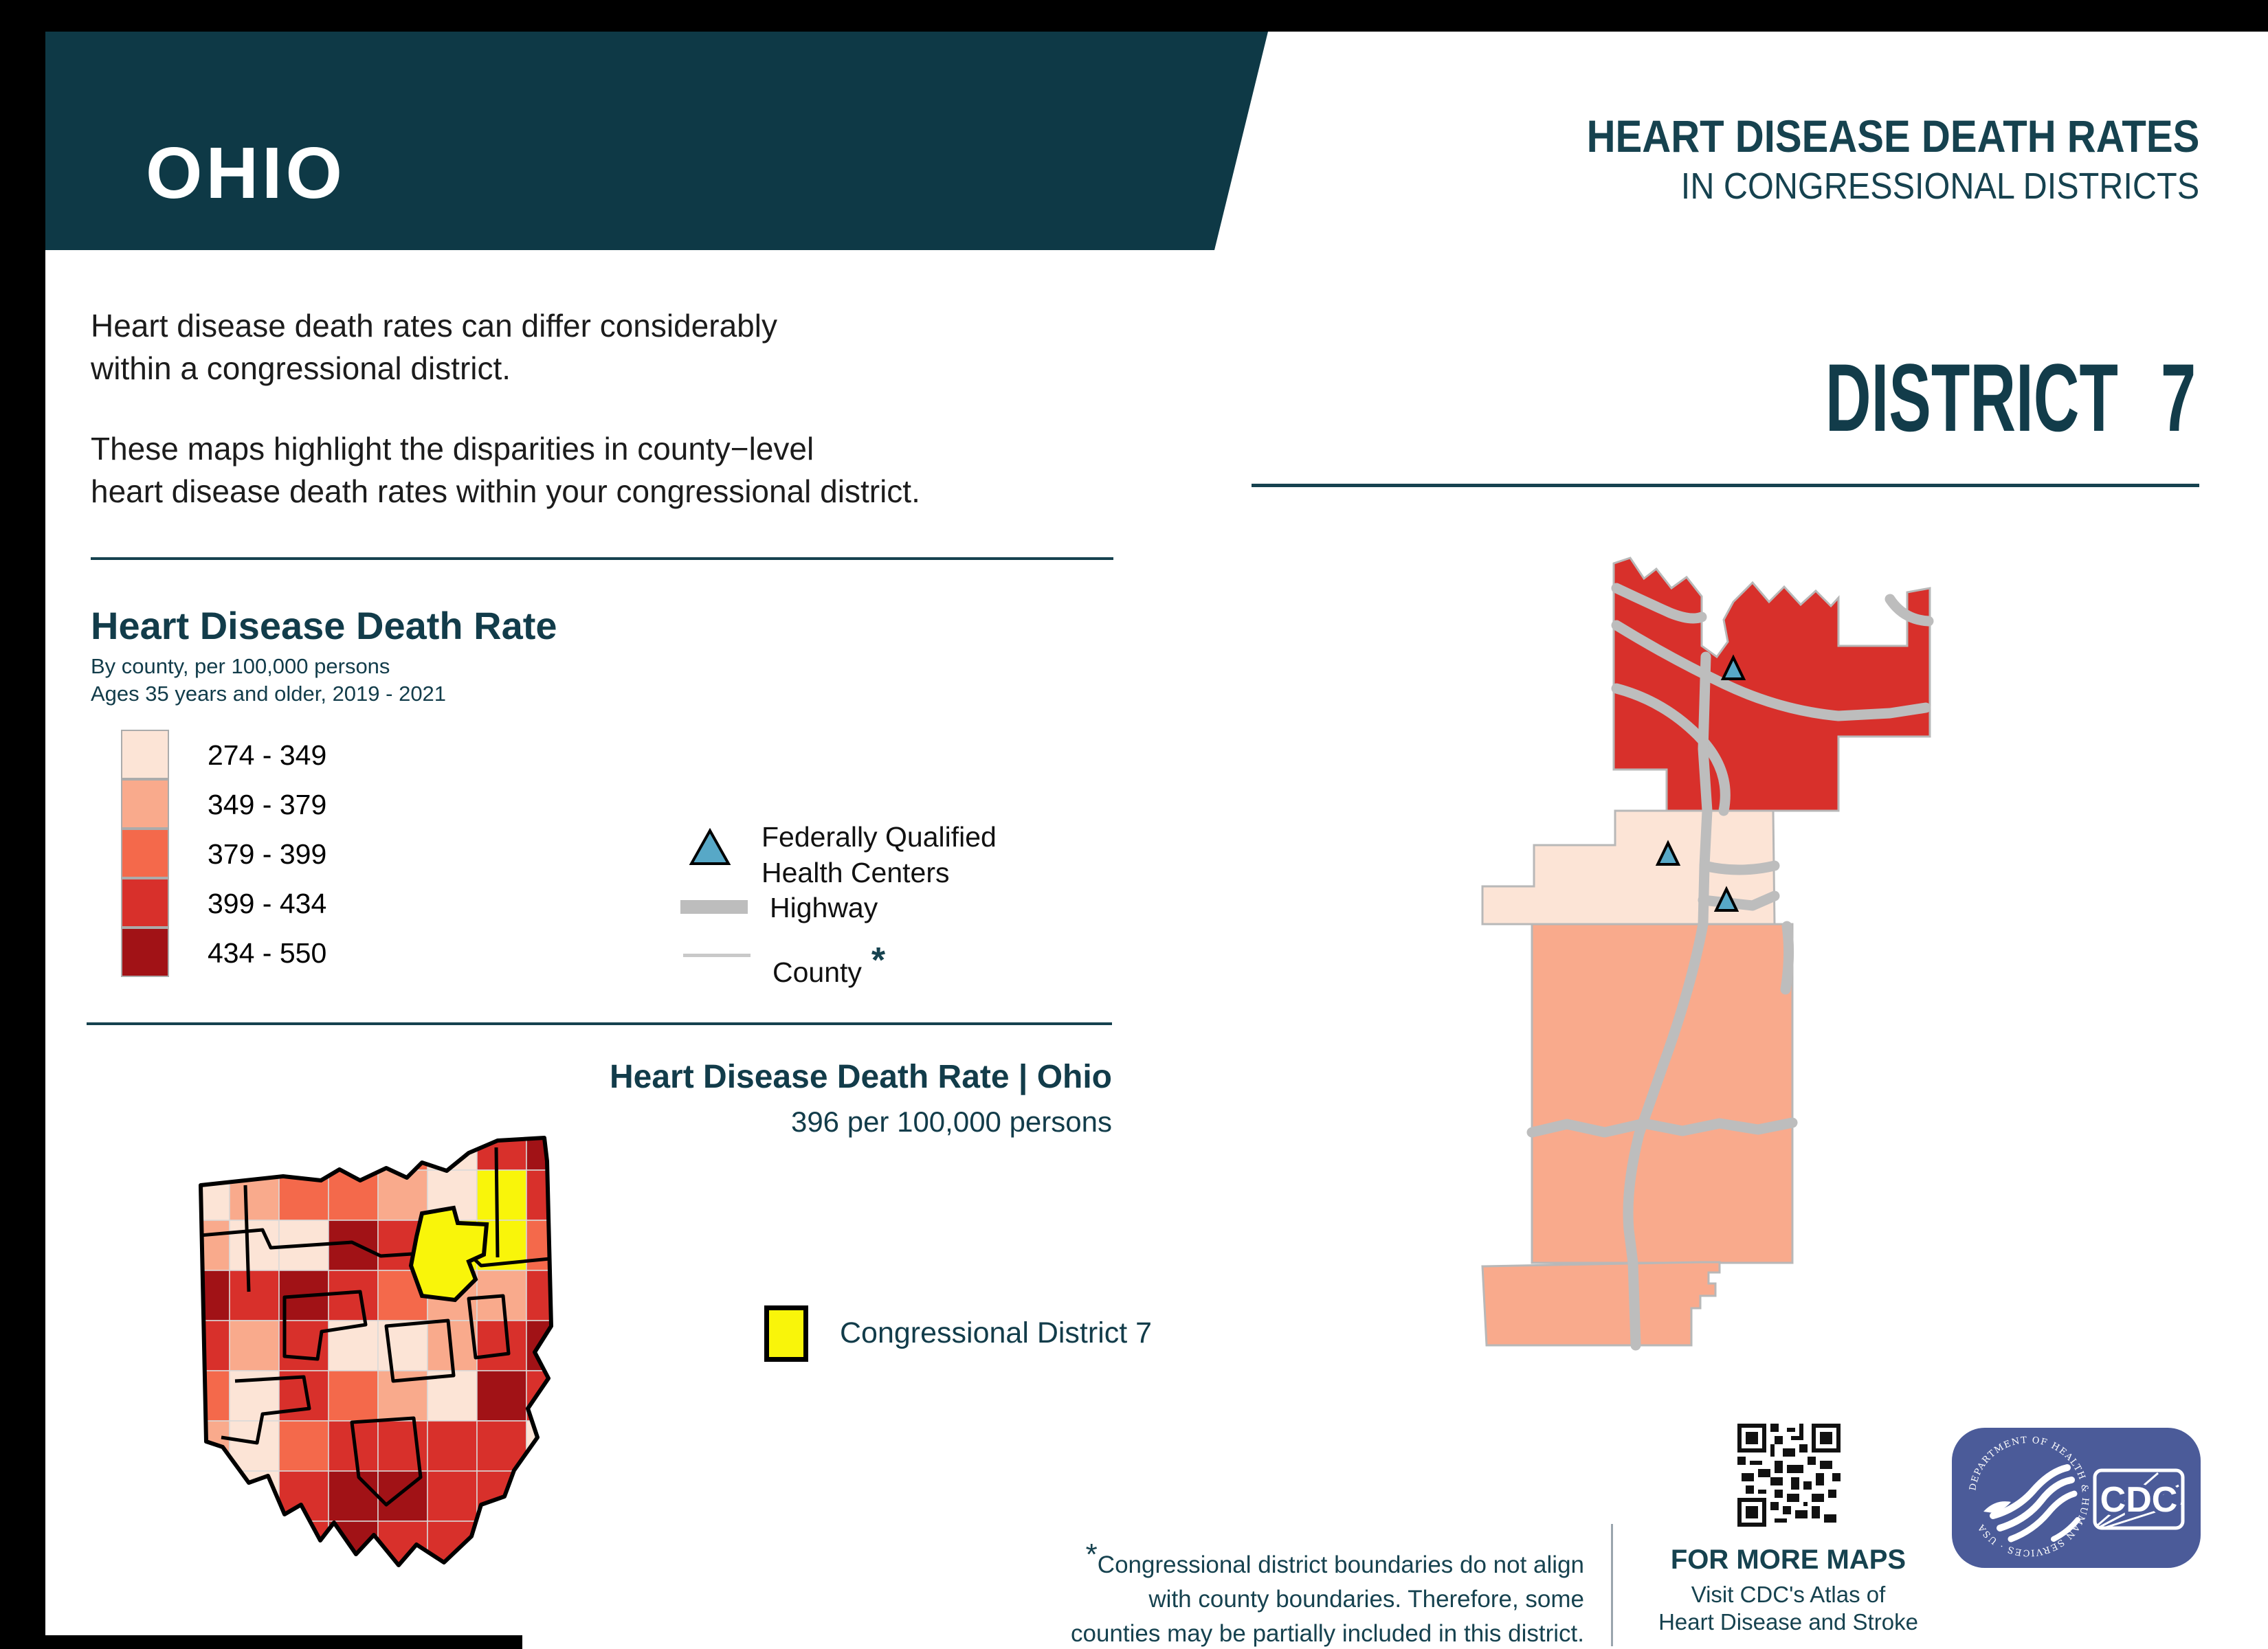 This screenshot has height=1649, width=2268. What do you see at coordinates (324, 625) in the screenshot?
I see `legend-title: Heart Disease Death Rate` at bounding box center [324, 625].